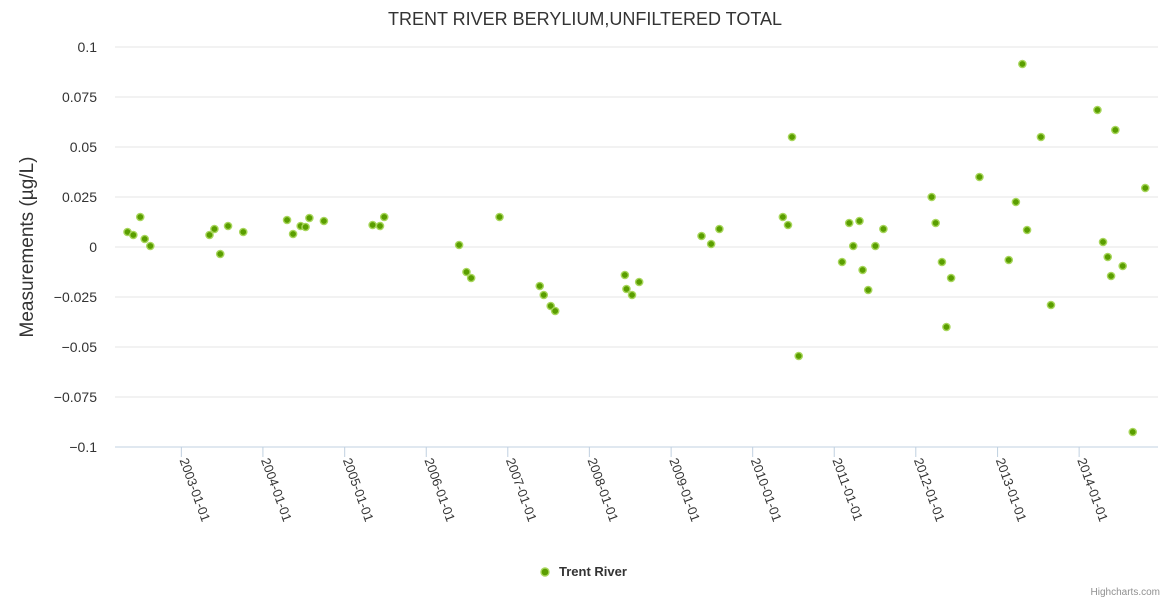 The height and width of the screenshot is (600, 1170). Describe the element at coordinates (195, 490) in the screenshot. I see `x-tick-label: 2003-01-01` at that location.